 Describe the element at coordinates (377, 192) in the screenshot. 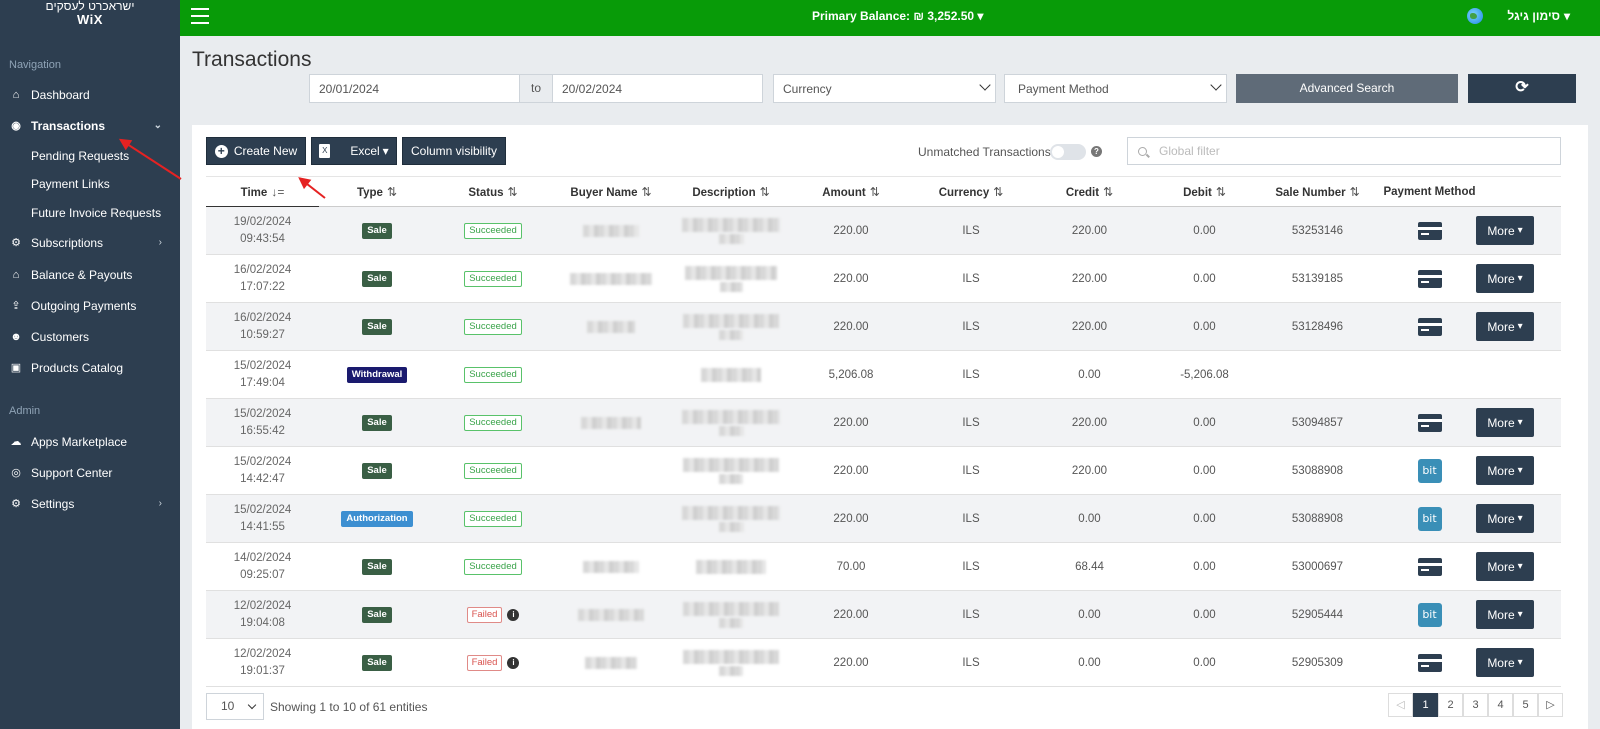

I see `column-header-type: Type ⇅` at that location.